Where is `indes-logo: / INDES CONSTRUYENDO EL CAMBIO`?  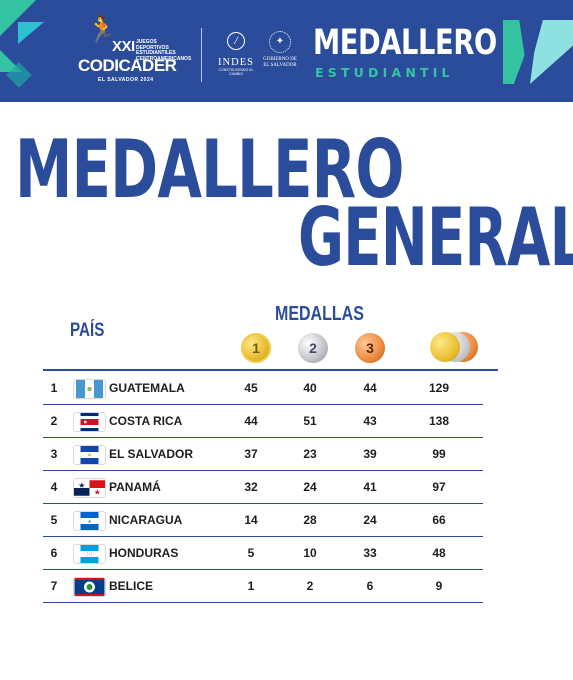
indes-logo: / INDES CONSTRUYENDO EL CAMBIO is located at coordinates (236, 56).